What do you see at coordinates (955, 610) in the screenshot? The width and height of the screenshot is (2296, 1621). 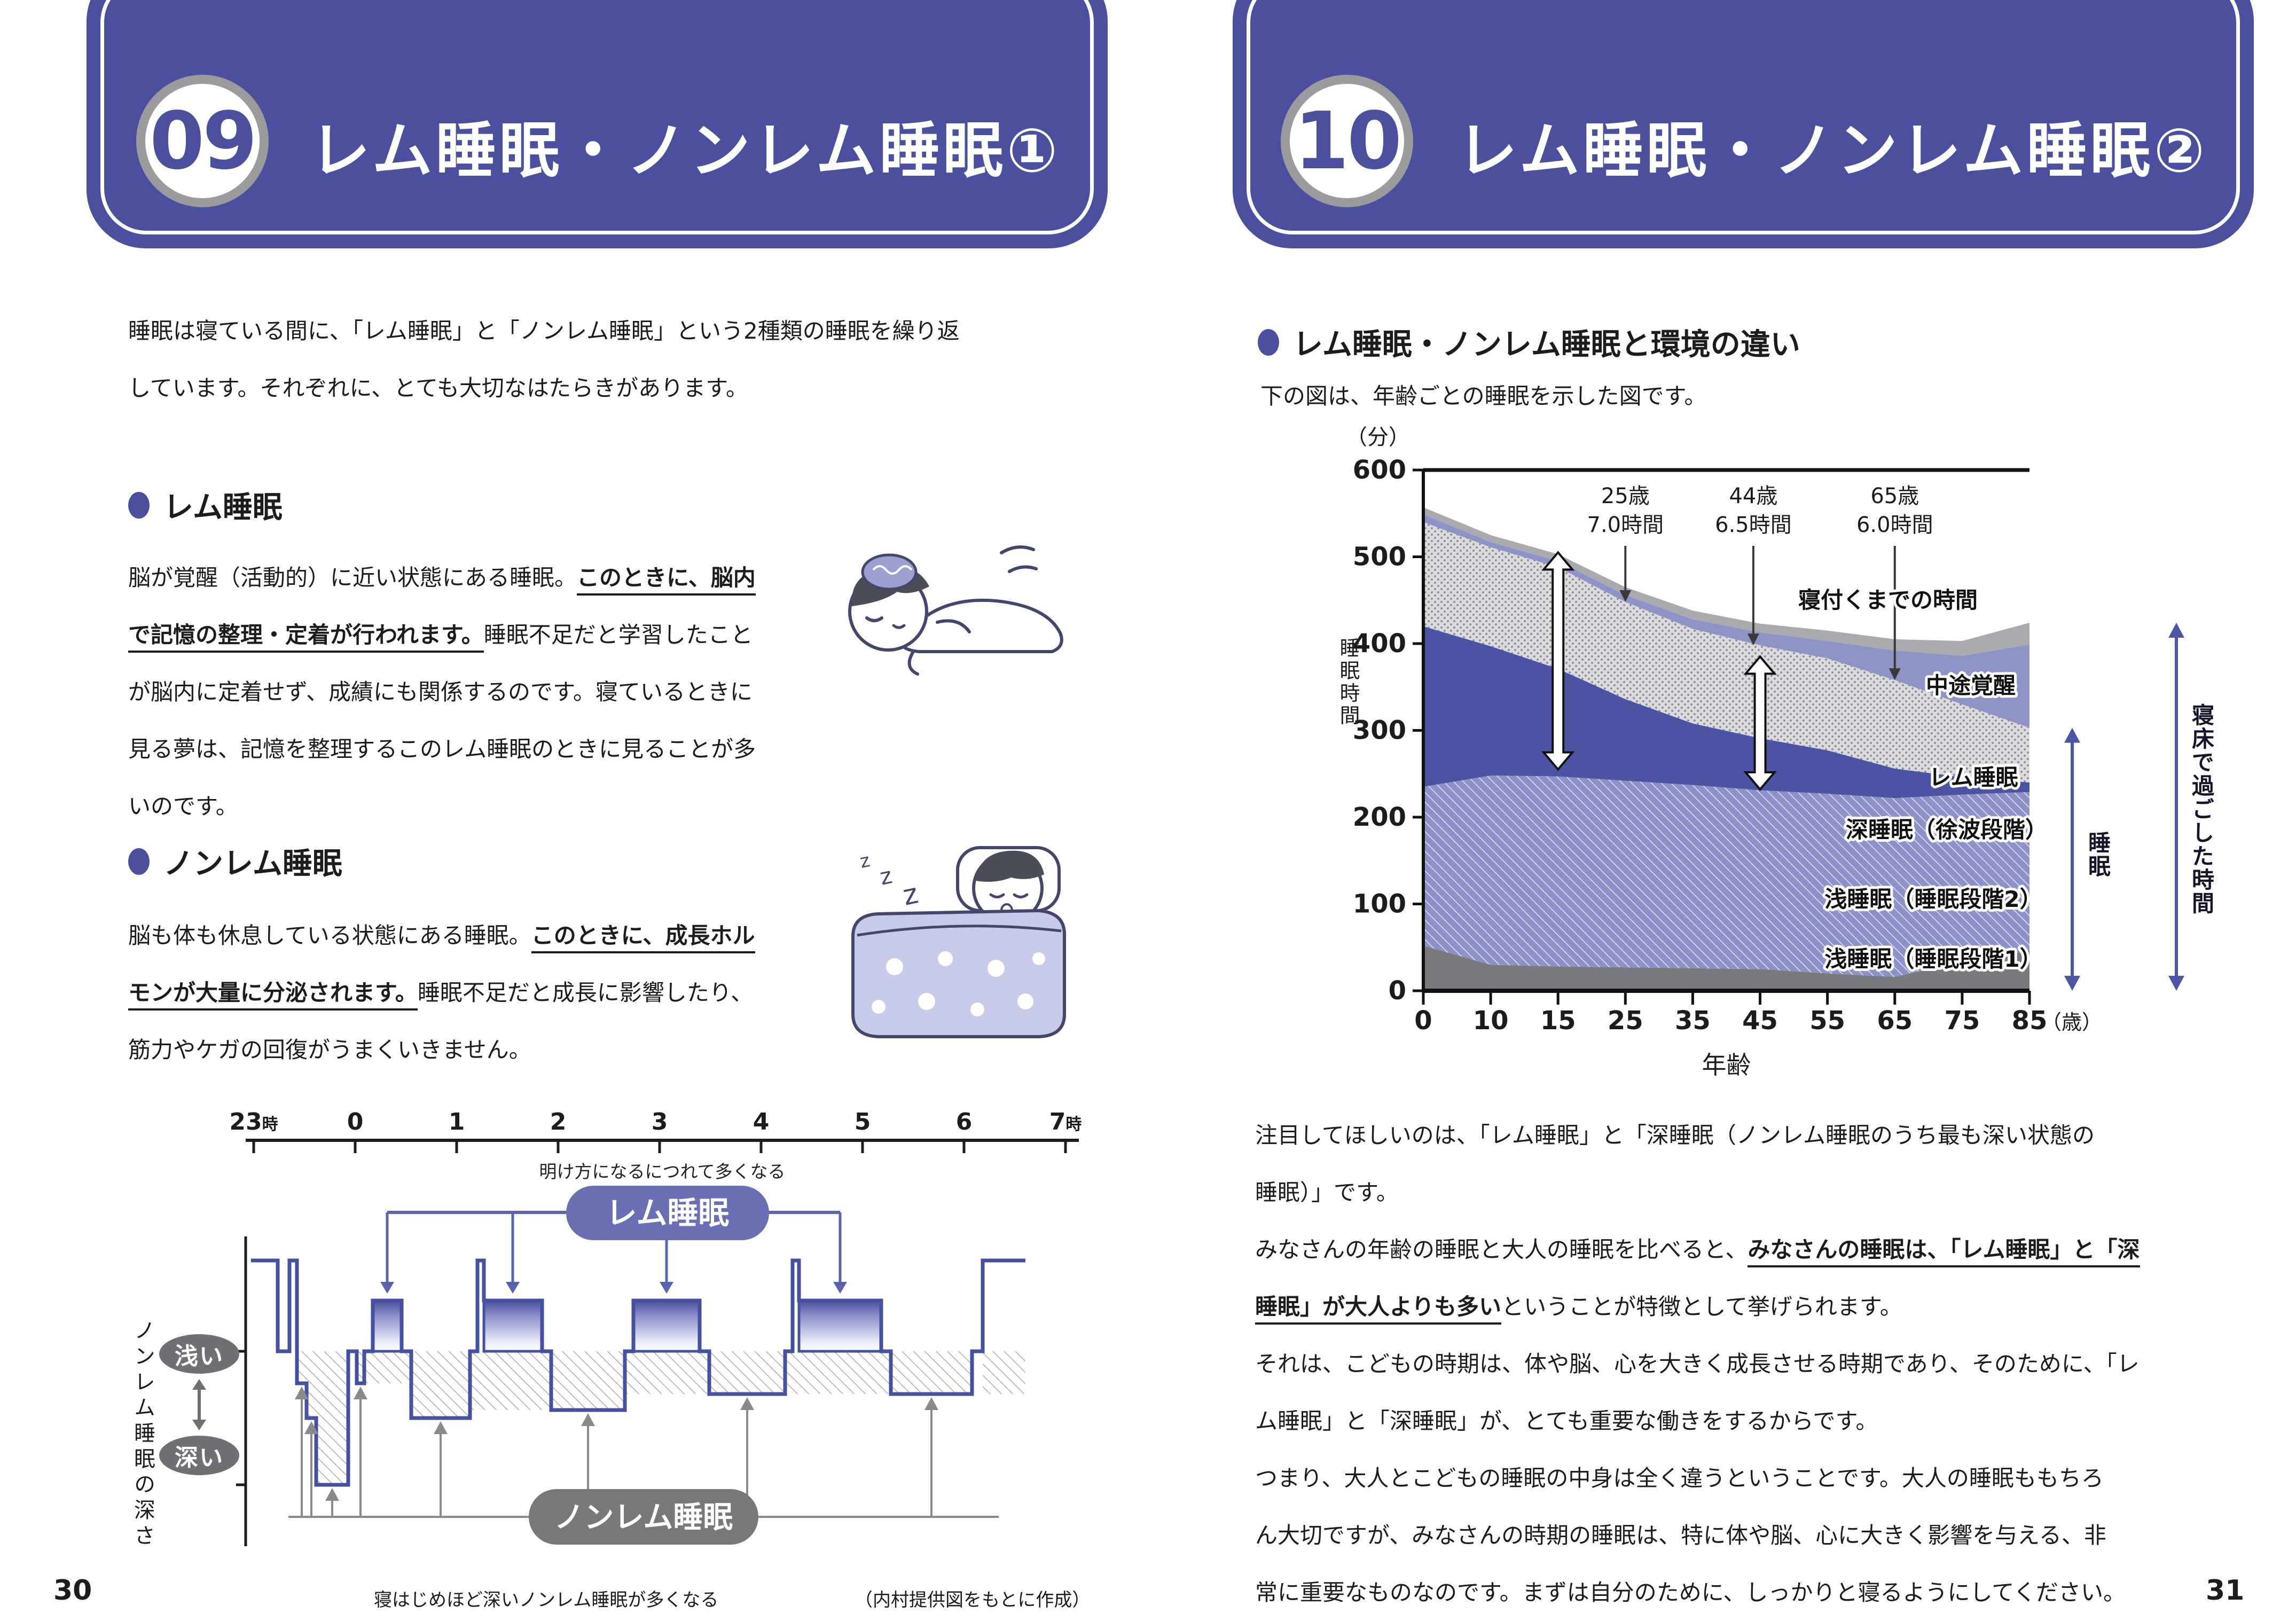 I see `rem-sleeper-illustration` at bounding box center [955, 610].